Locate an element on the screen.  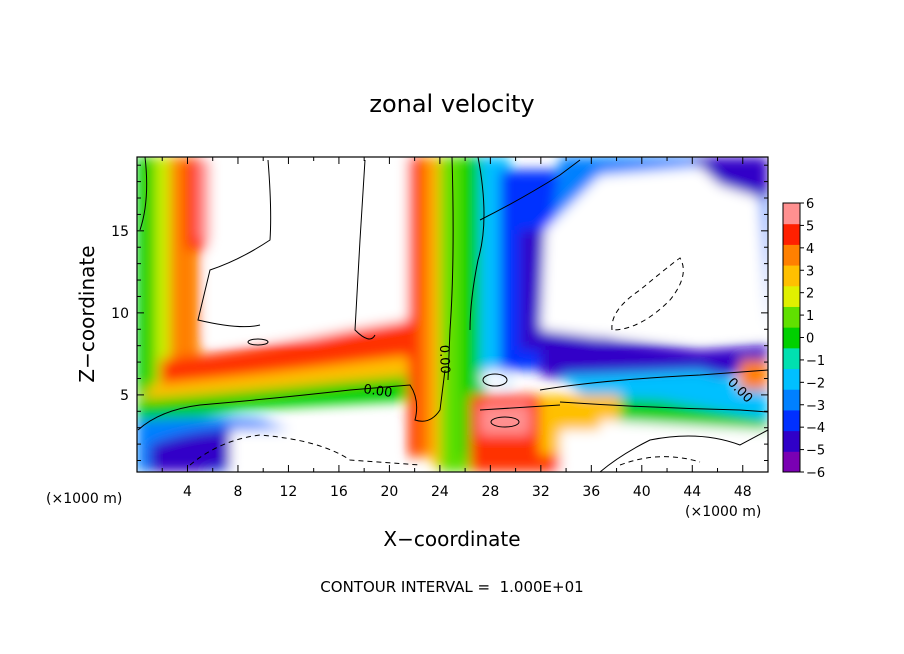
colorbar-tick-label: −1 is located at coordinates (815, 361).